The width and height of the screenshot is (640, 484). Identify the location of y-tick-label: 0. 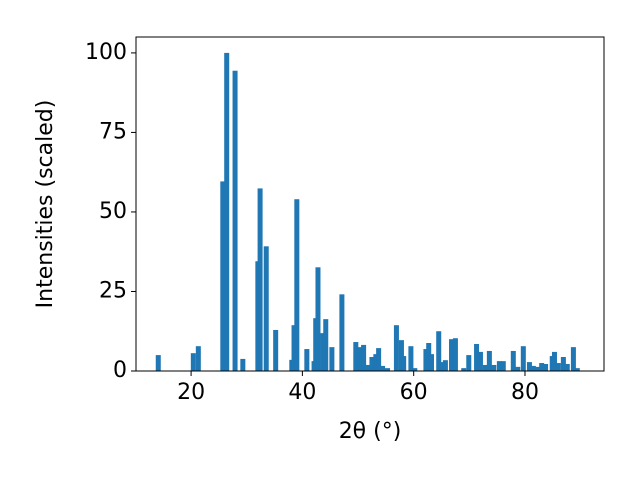
(120, 370).